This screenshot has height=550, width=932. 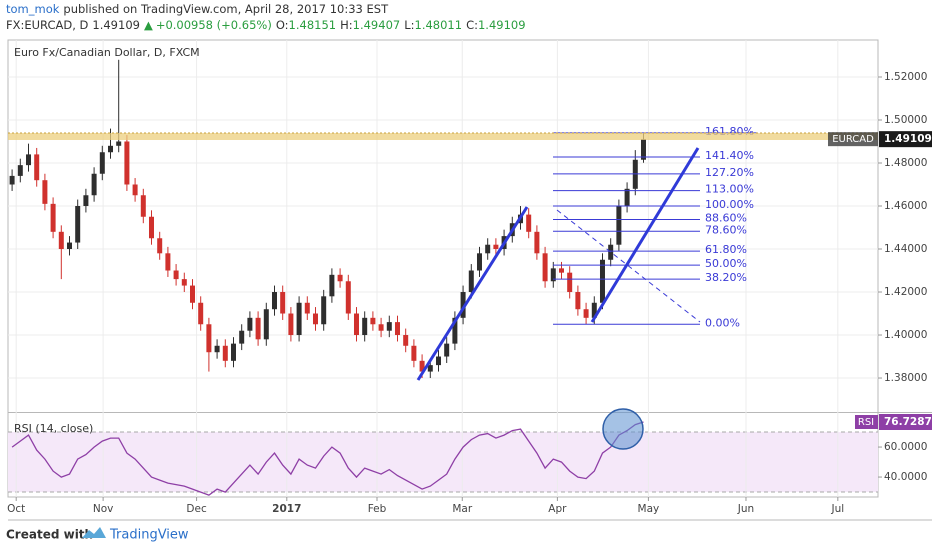 I want to click on symbol: FX:EURCAD, D, so click(x=47, y=25).